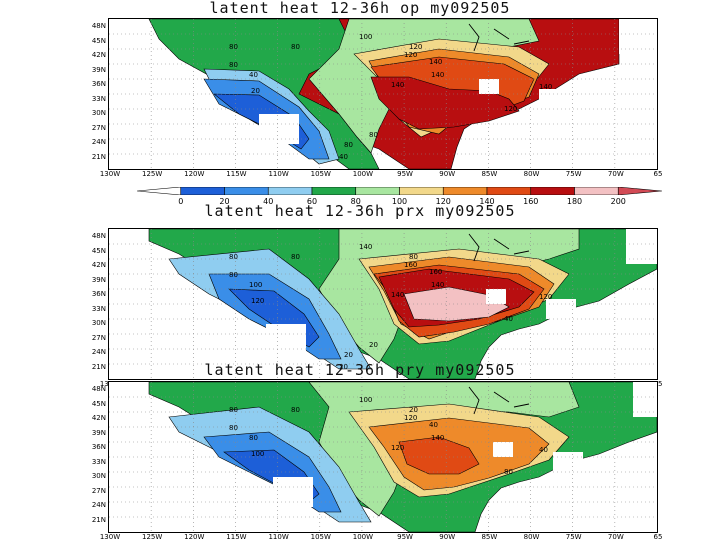 The width and height of the screenshot is (720, 541). Describe the element at coordinates (360, 370) in the screenshot. I see `panel-title-pry: latent heat 12-36h pry my092505` at that location.